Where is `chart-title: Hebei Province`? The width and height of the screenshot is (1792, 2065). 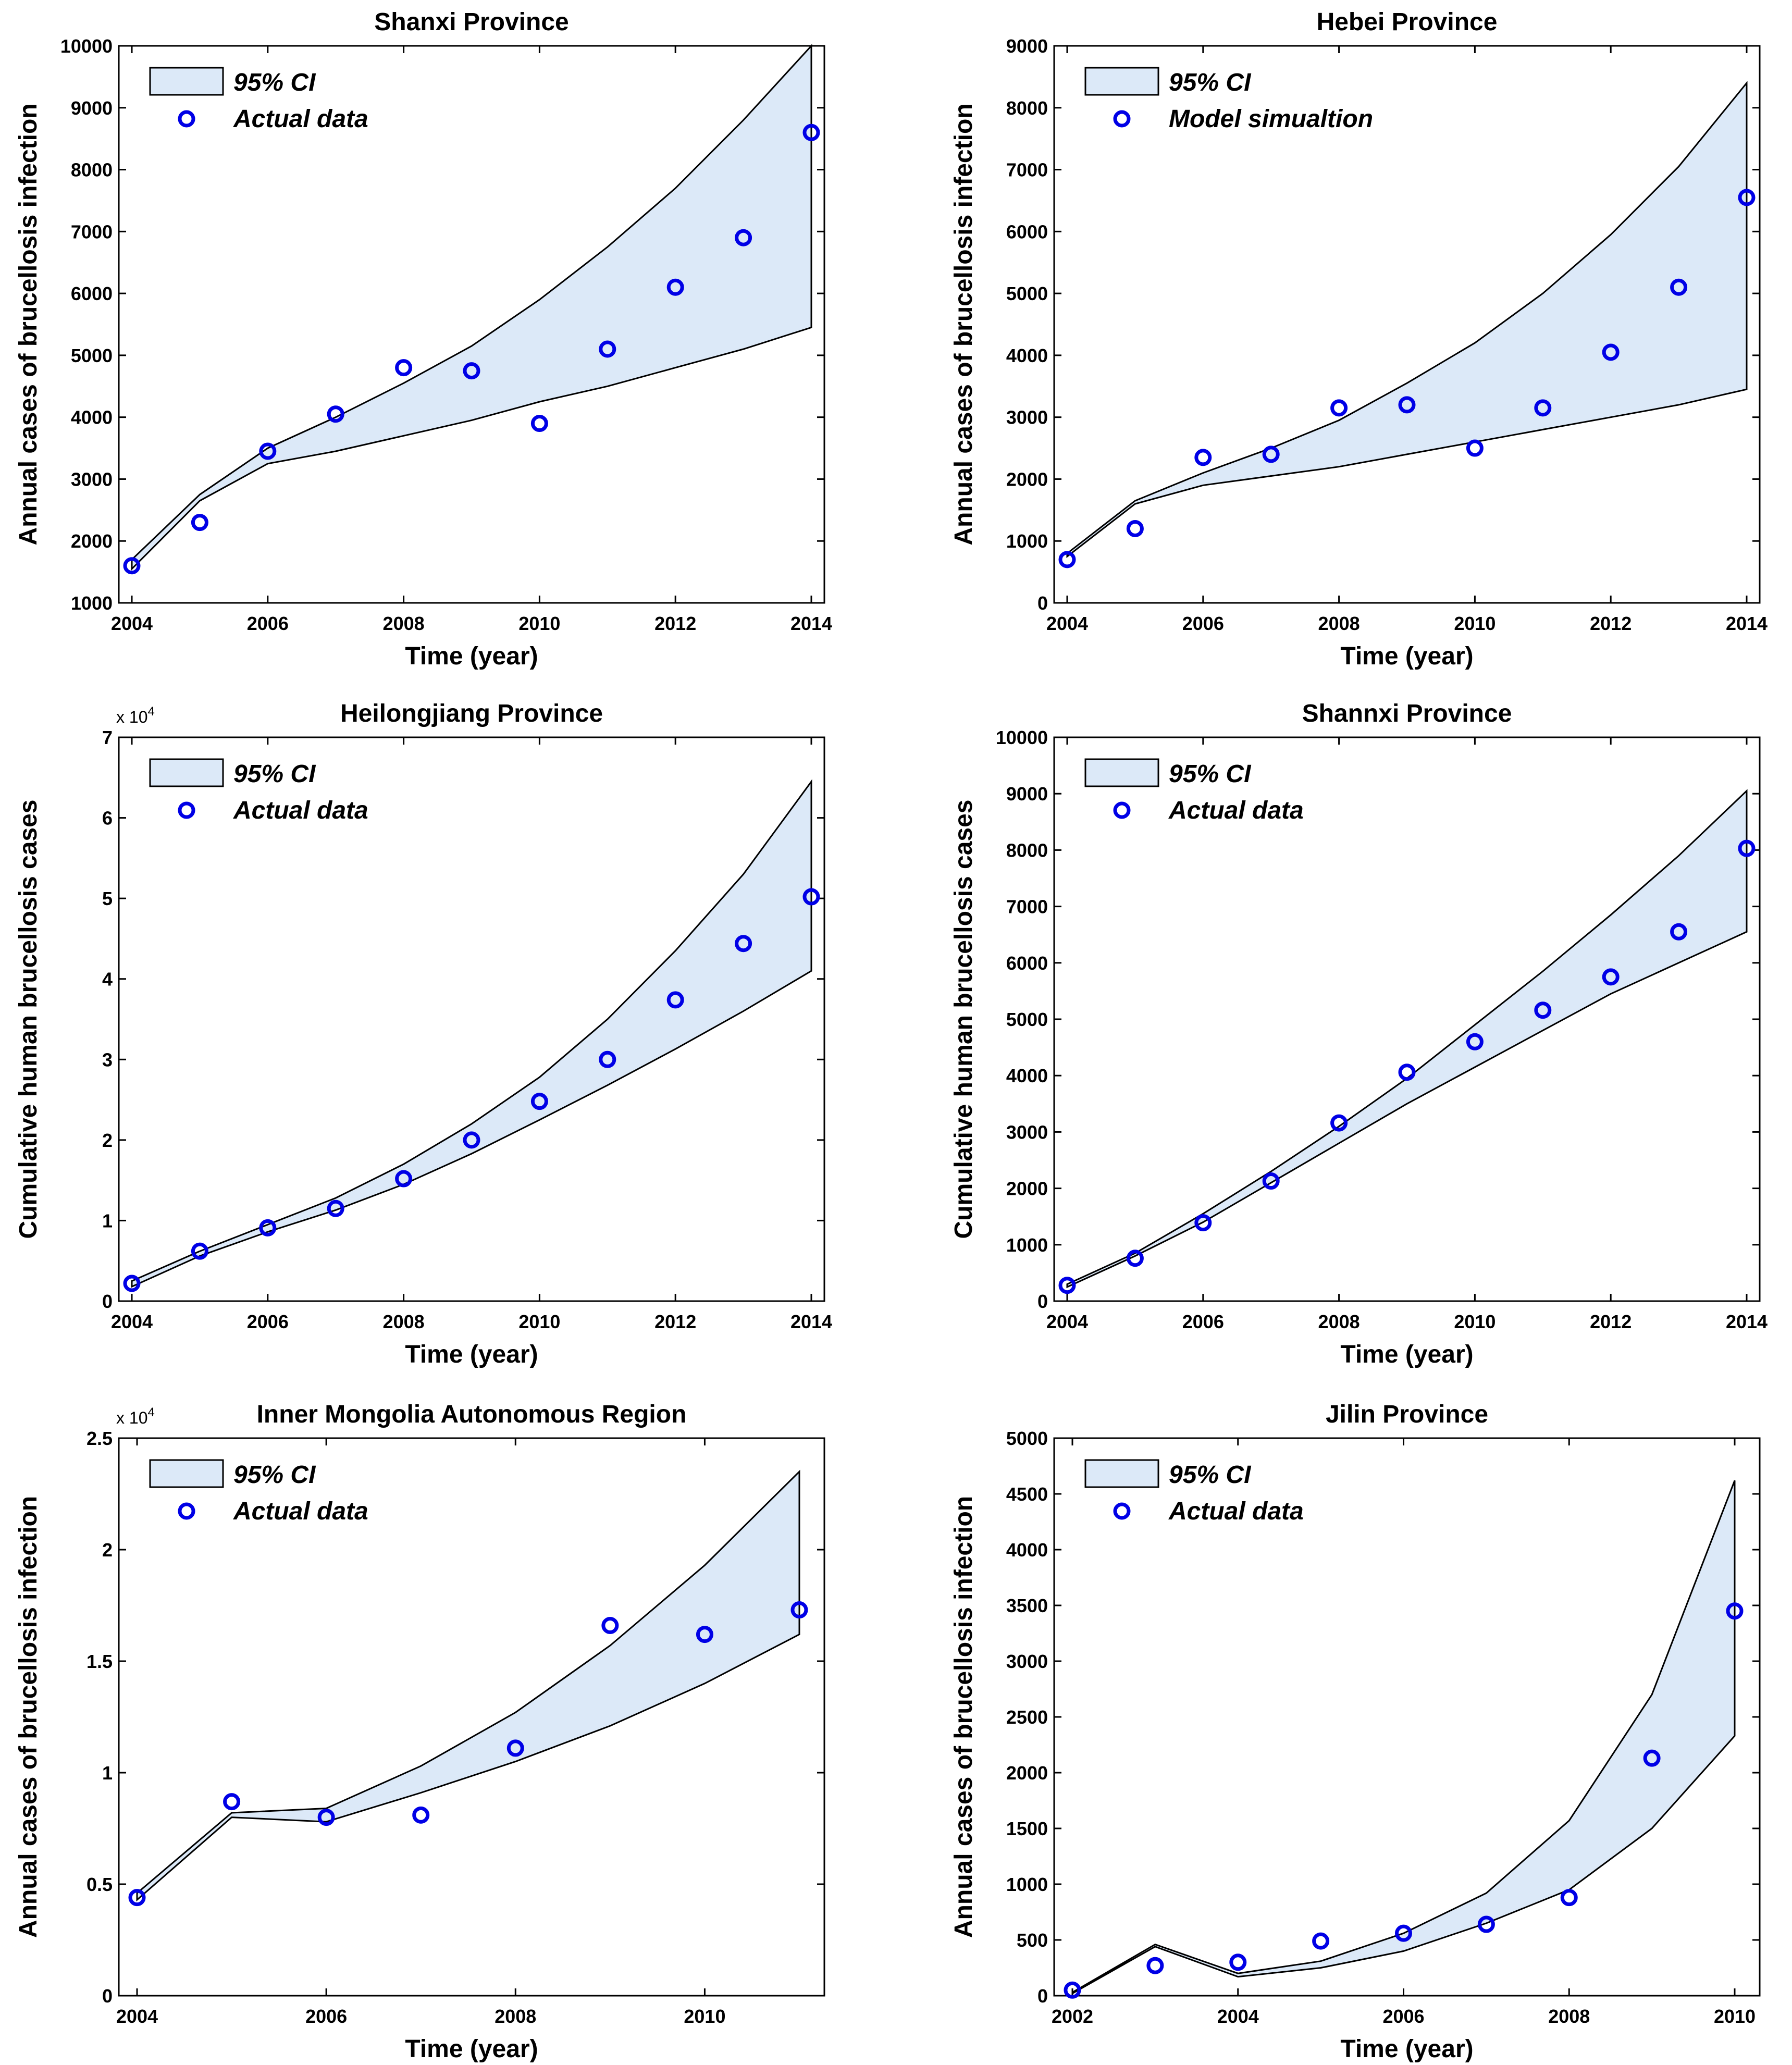
chart-title: Hebei Province is located at coordinates (1407, 22).